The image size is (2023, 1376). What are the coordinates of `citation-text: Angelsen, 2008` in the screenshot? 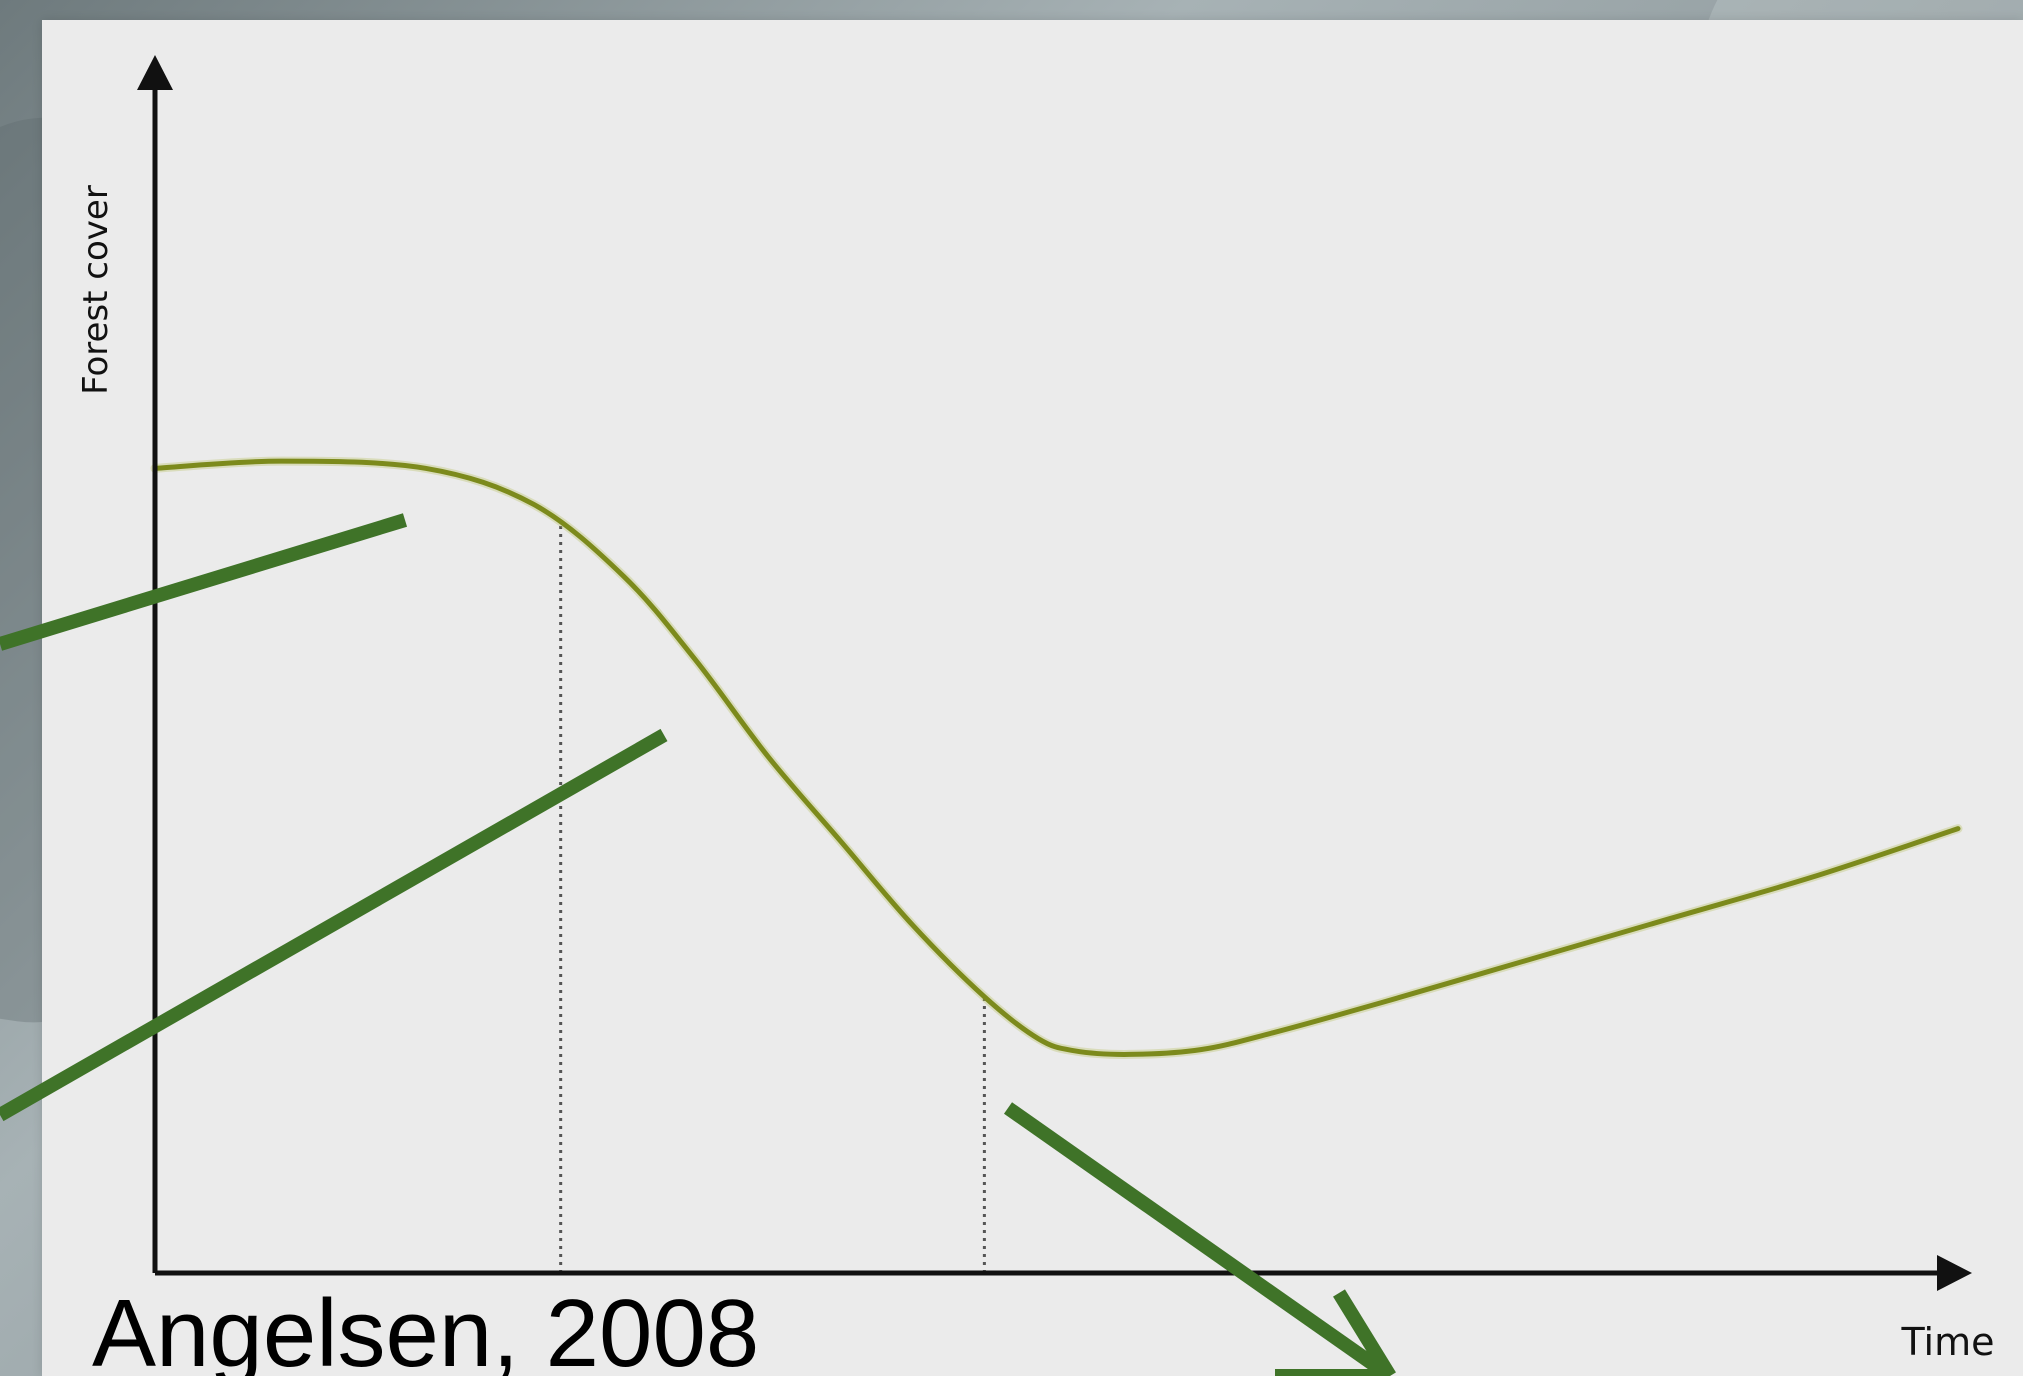 It's located at (425, 1328).